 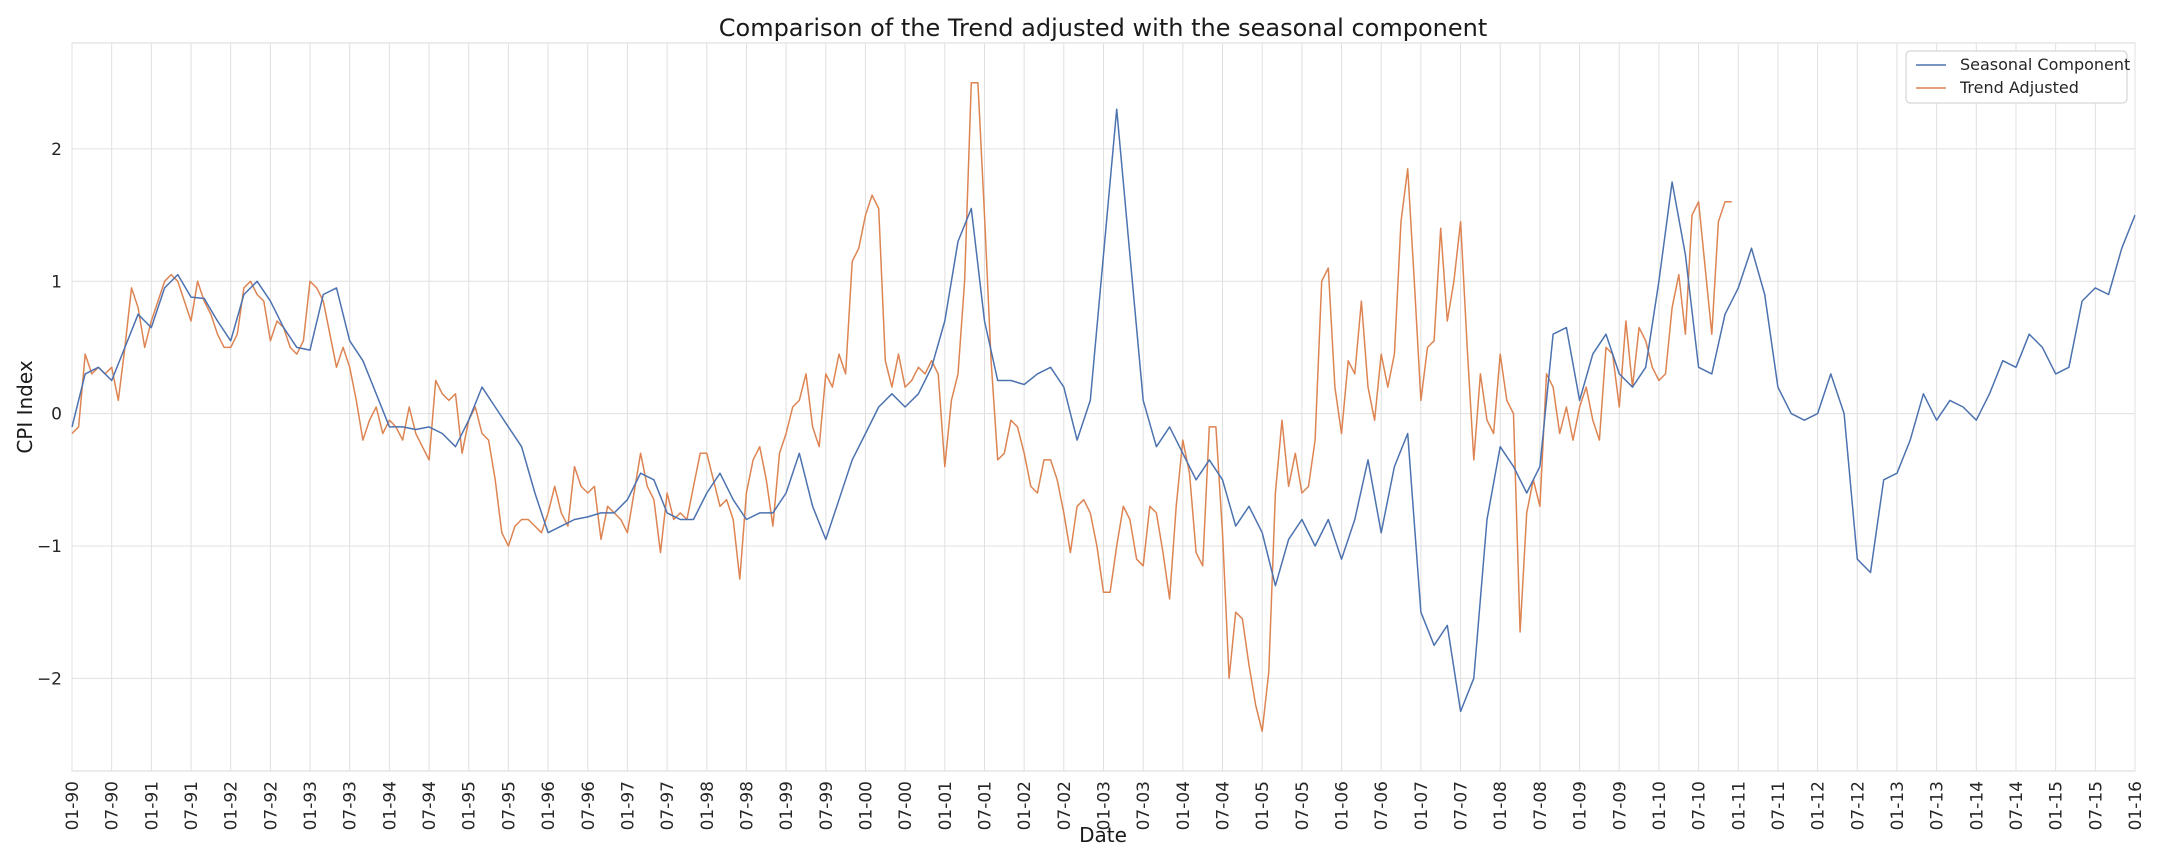 What do you see at coordinates (708, 805) in the screenshot?
I see `x-tick-label: 01-98` at bounding box center [708, 805].